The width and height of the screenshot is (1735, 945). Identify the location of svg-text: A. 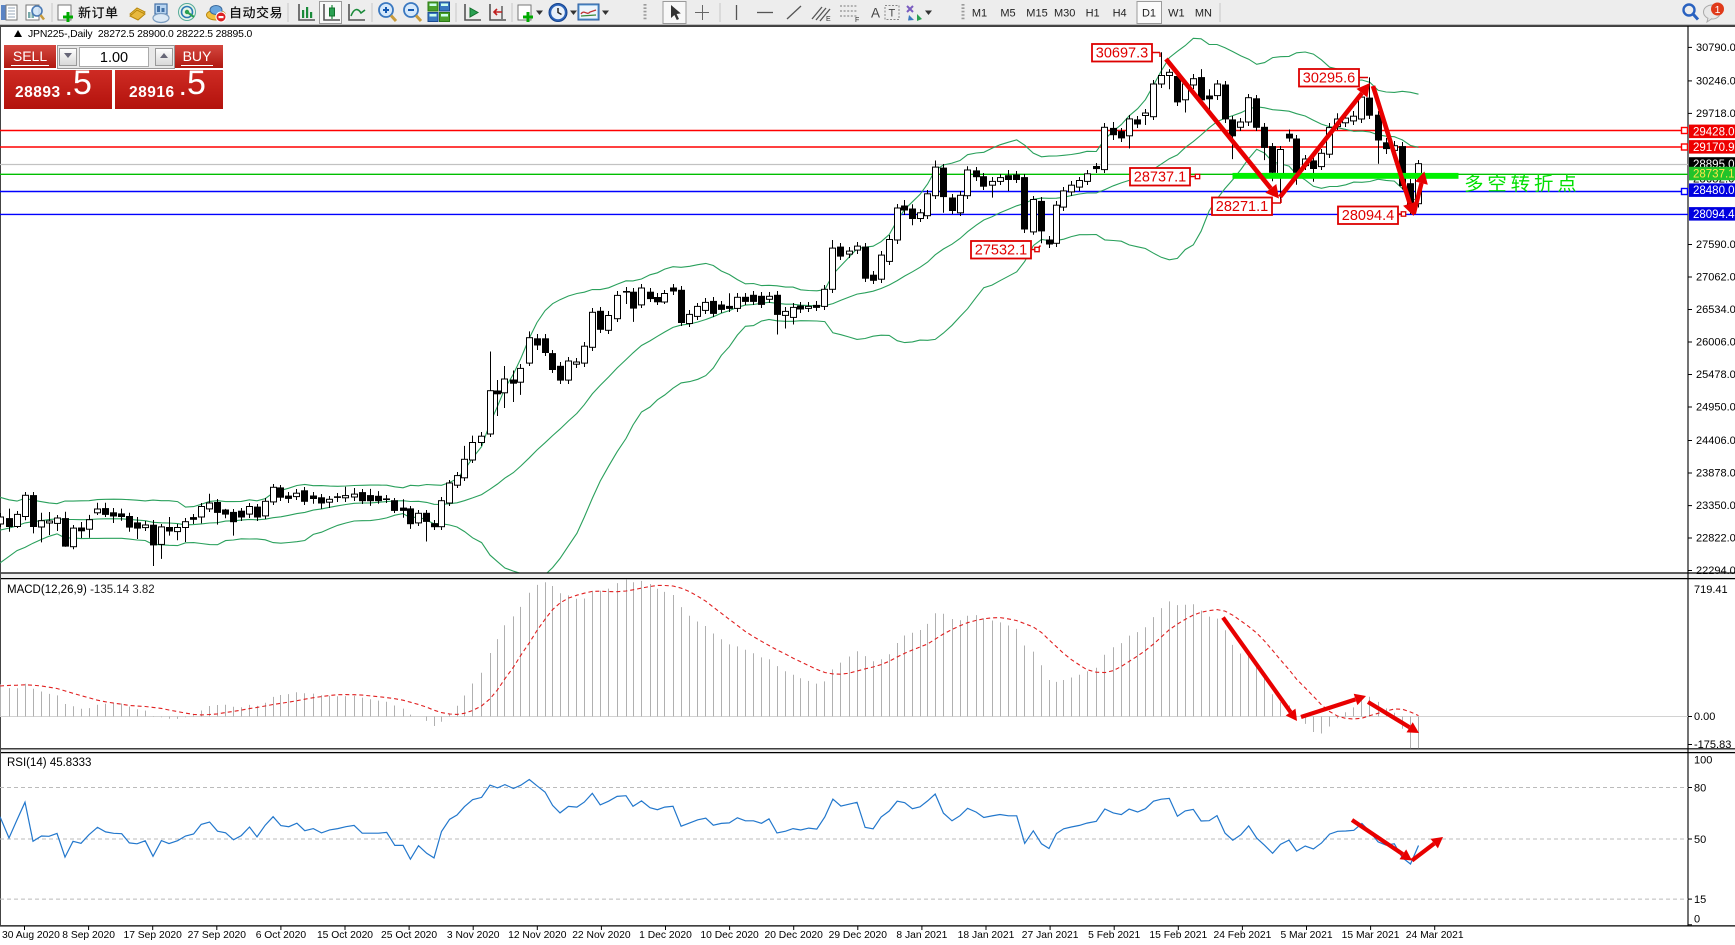
(875, 13).